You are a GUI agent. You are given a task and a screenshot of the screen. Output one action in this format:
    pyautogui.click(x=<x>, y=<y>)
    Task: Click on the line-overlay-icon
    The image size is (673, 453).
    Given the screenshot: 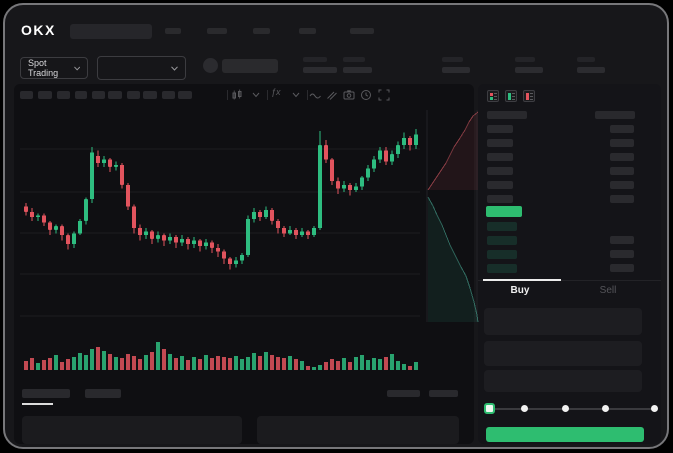 What is the action you would take?
    pyautogui.click(x=315, y=95)
    